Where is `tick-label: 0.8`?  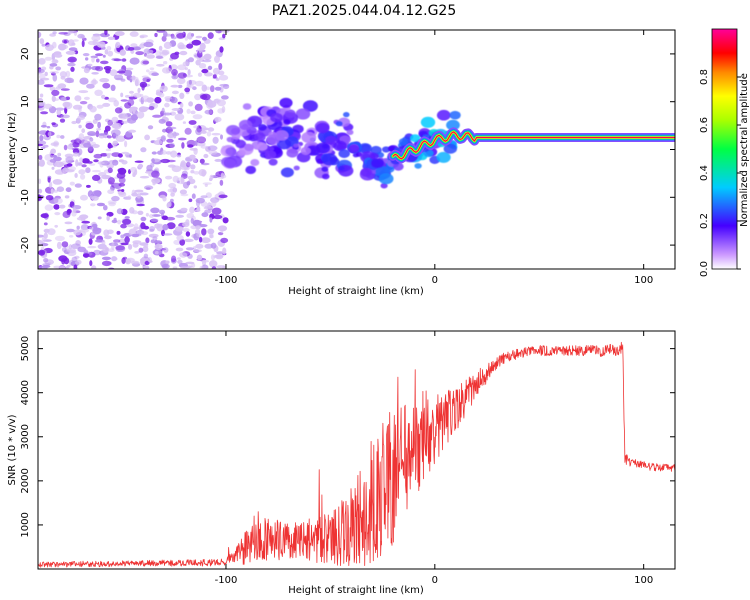
tick-label: 0.8 is located at coordinates (704, 77).